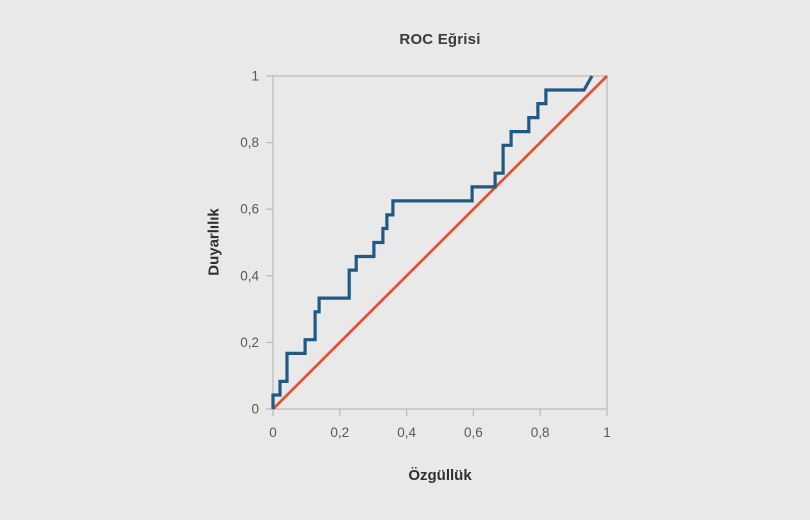  I want to click on y-tick-label: 0,2, so click(249, 342).